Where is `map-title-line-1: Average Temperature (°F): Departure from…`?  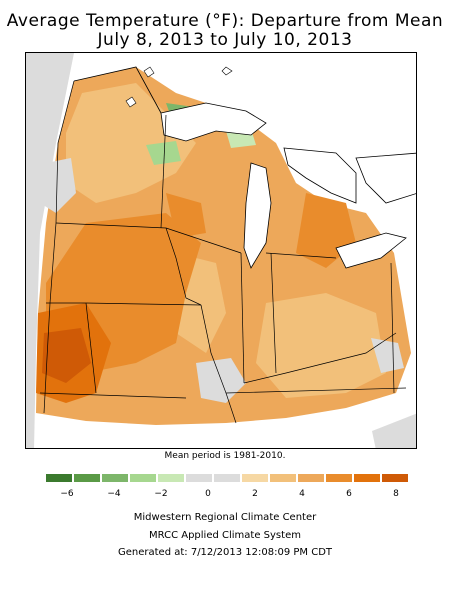 map-title-line-1: Average Temperature (°F): Departure from… is located at coordinates (225, 21).